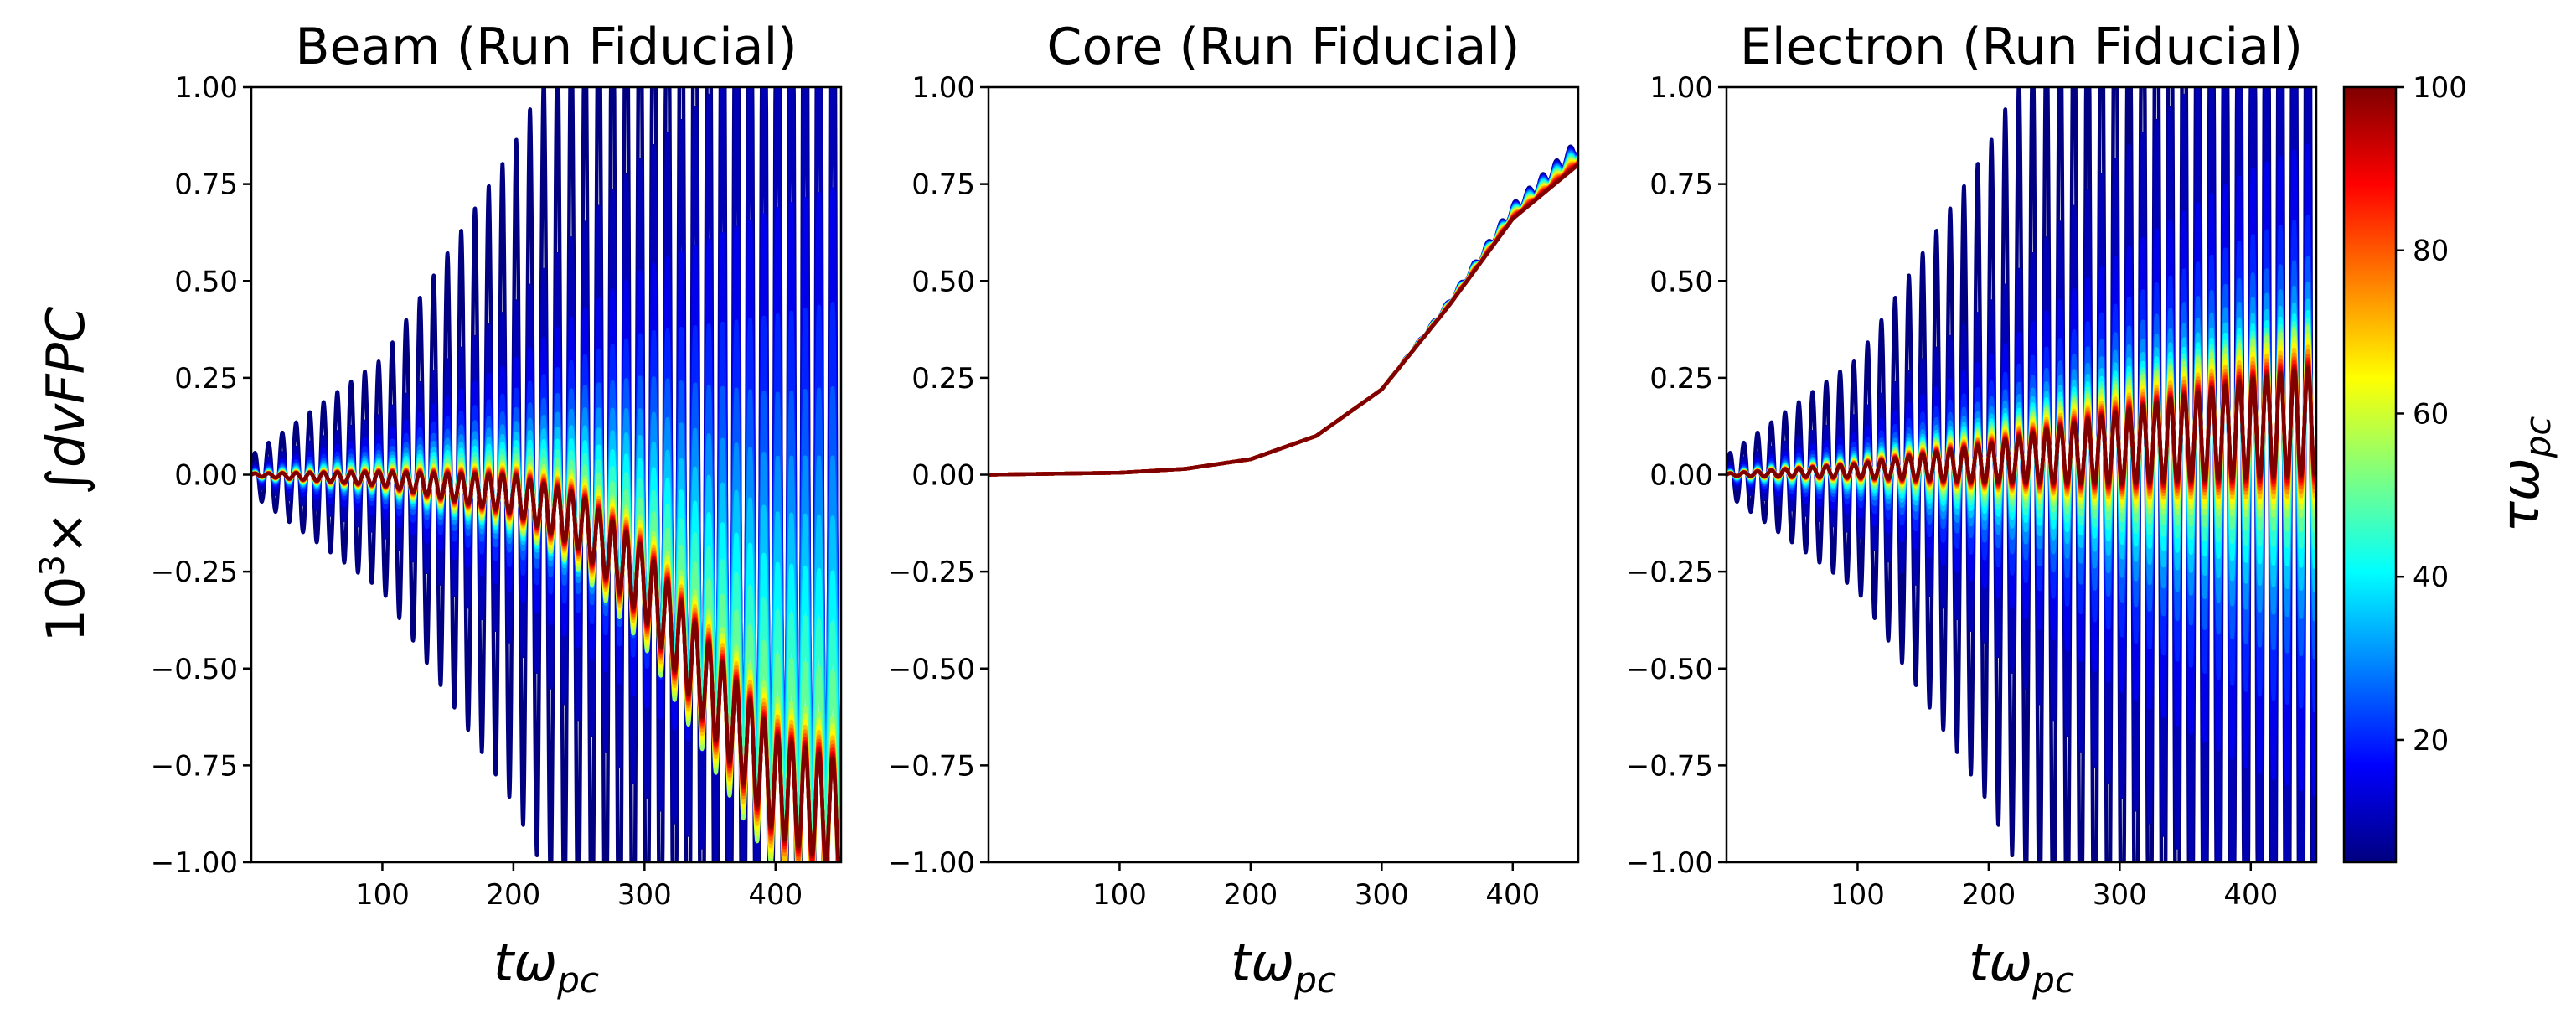 The height and width of the screenshot is (1019, 2576). Describe the element at coordinates (2431, 577) in the screenshot. I see `colorbar-tick-label: 40` at that location.